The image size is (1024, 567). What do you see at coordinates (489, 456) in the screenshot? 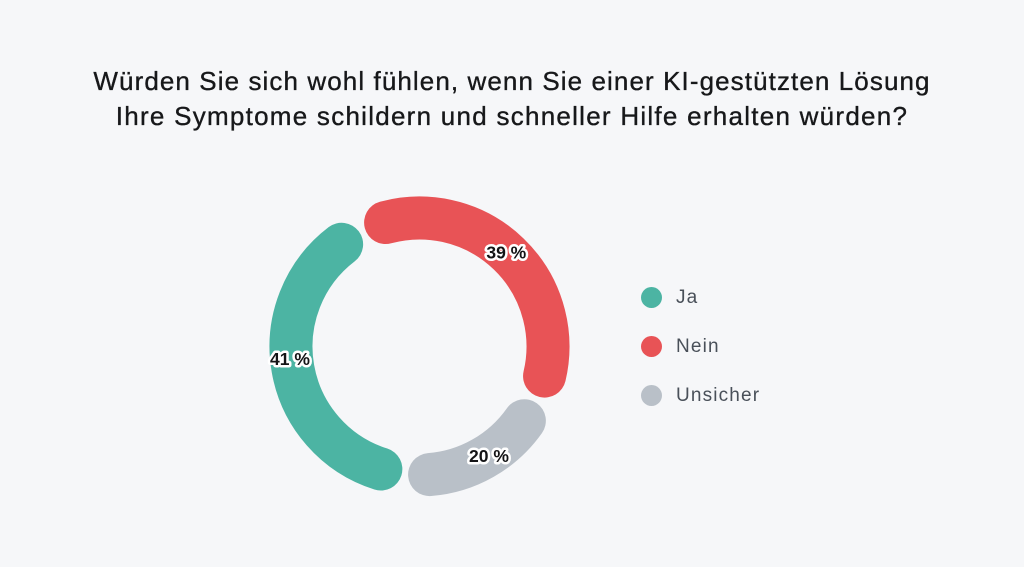
I see `svg-text: 20 %` at bounding box center [489, 456].